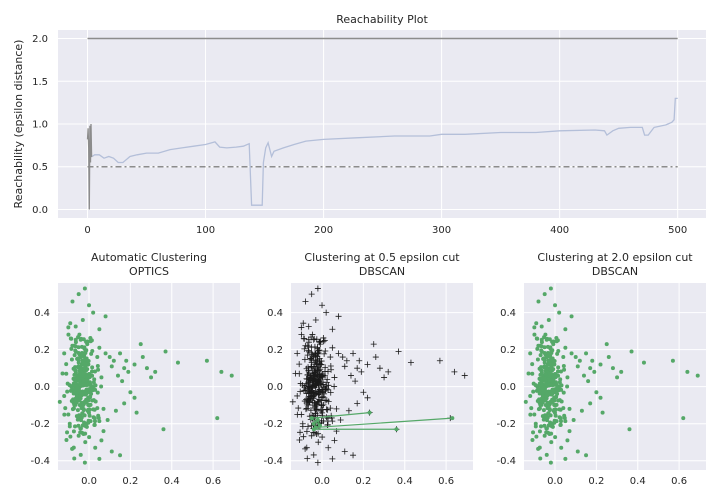  What do you see at coordinates (42, 313) in the screenshot?
I see `scatter-ytick-label: 0.4` at bounding box center [42, 313].